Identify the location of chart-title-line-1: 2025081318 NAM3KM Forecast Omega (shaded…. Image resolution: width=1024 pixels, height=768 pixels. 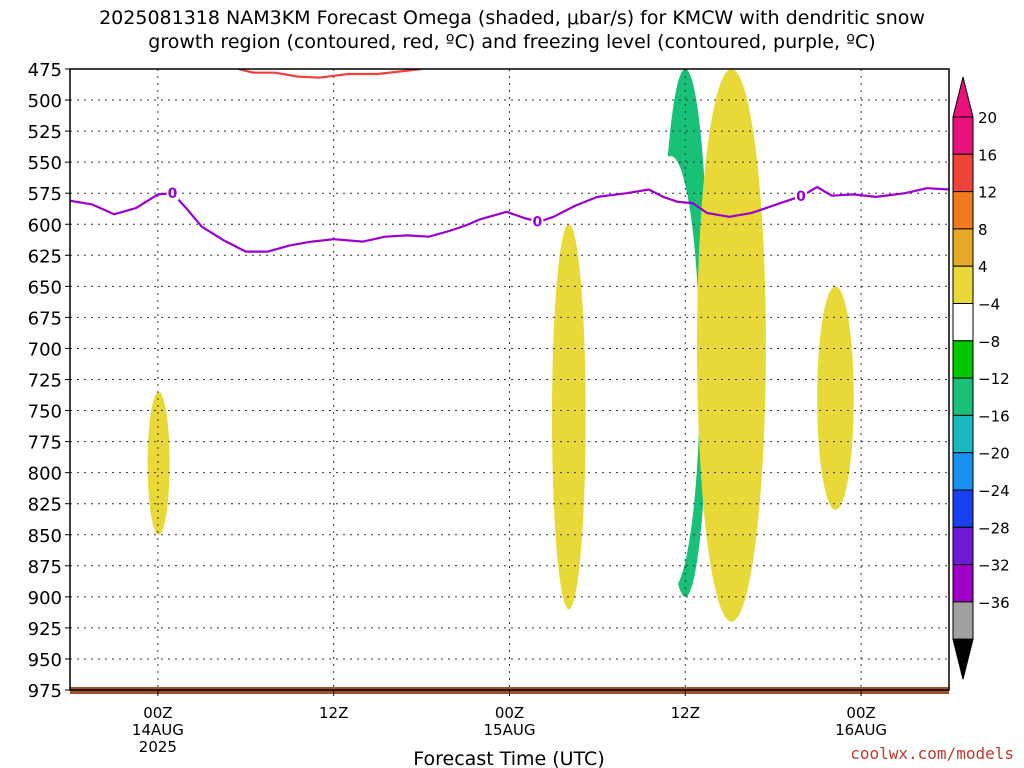
(512, 18).